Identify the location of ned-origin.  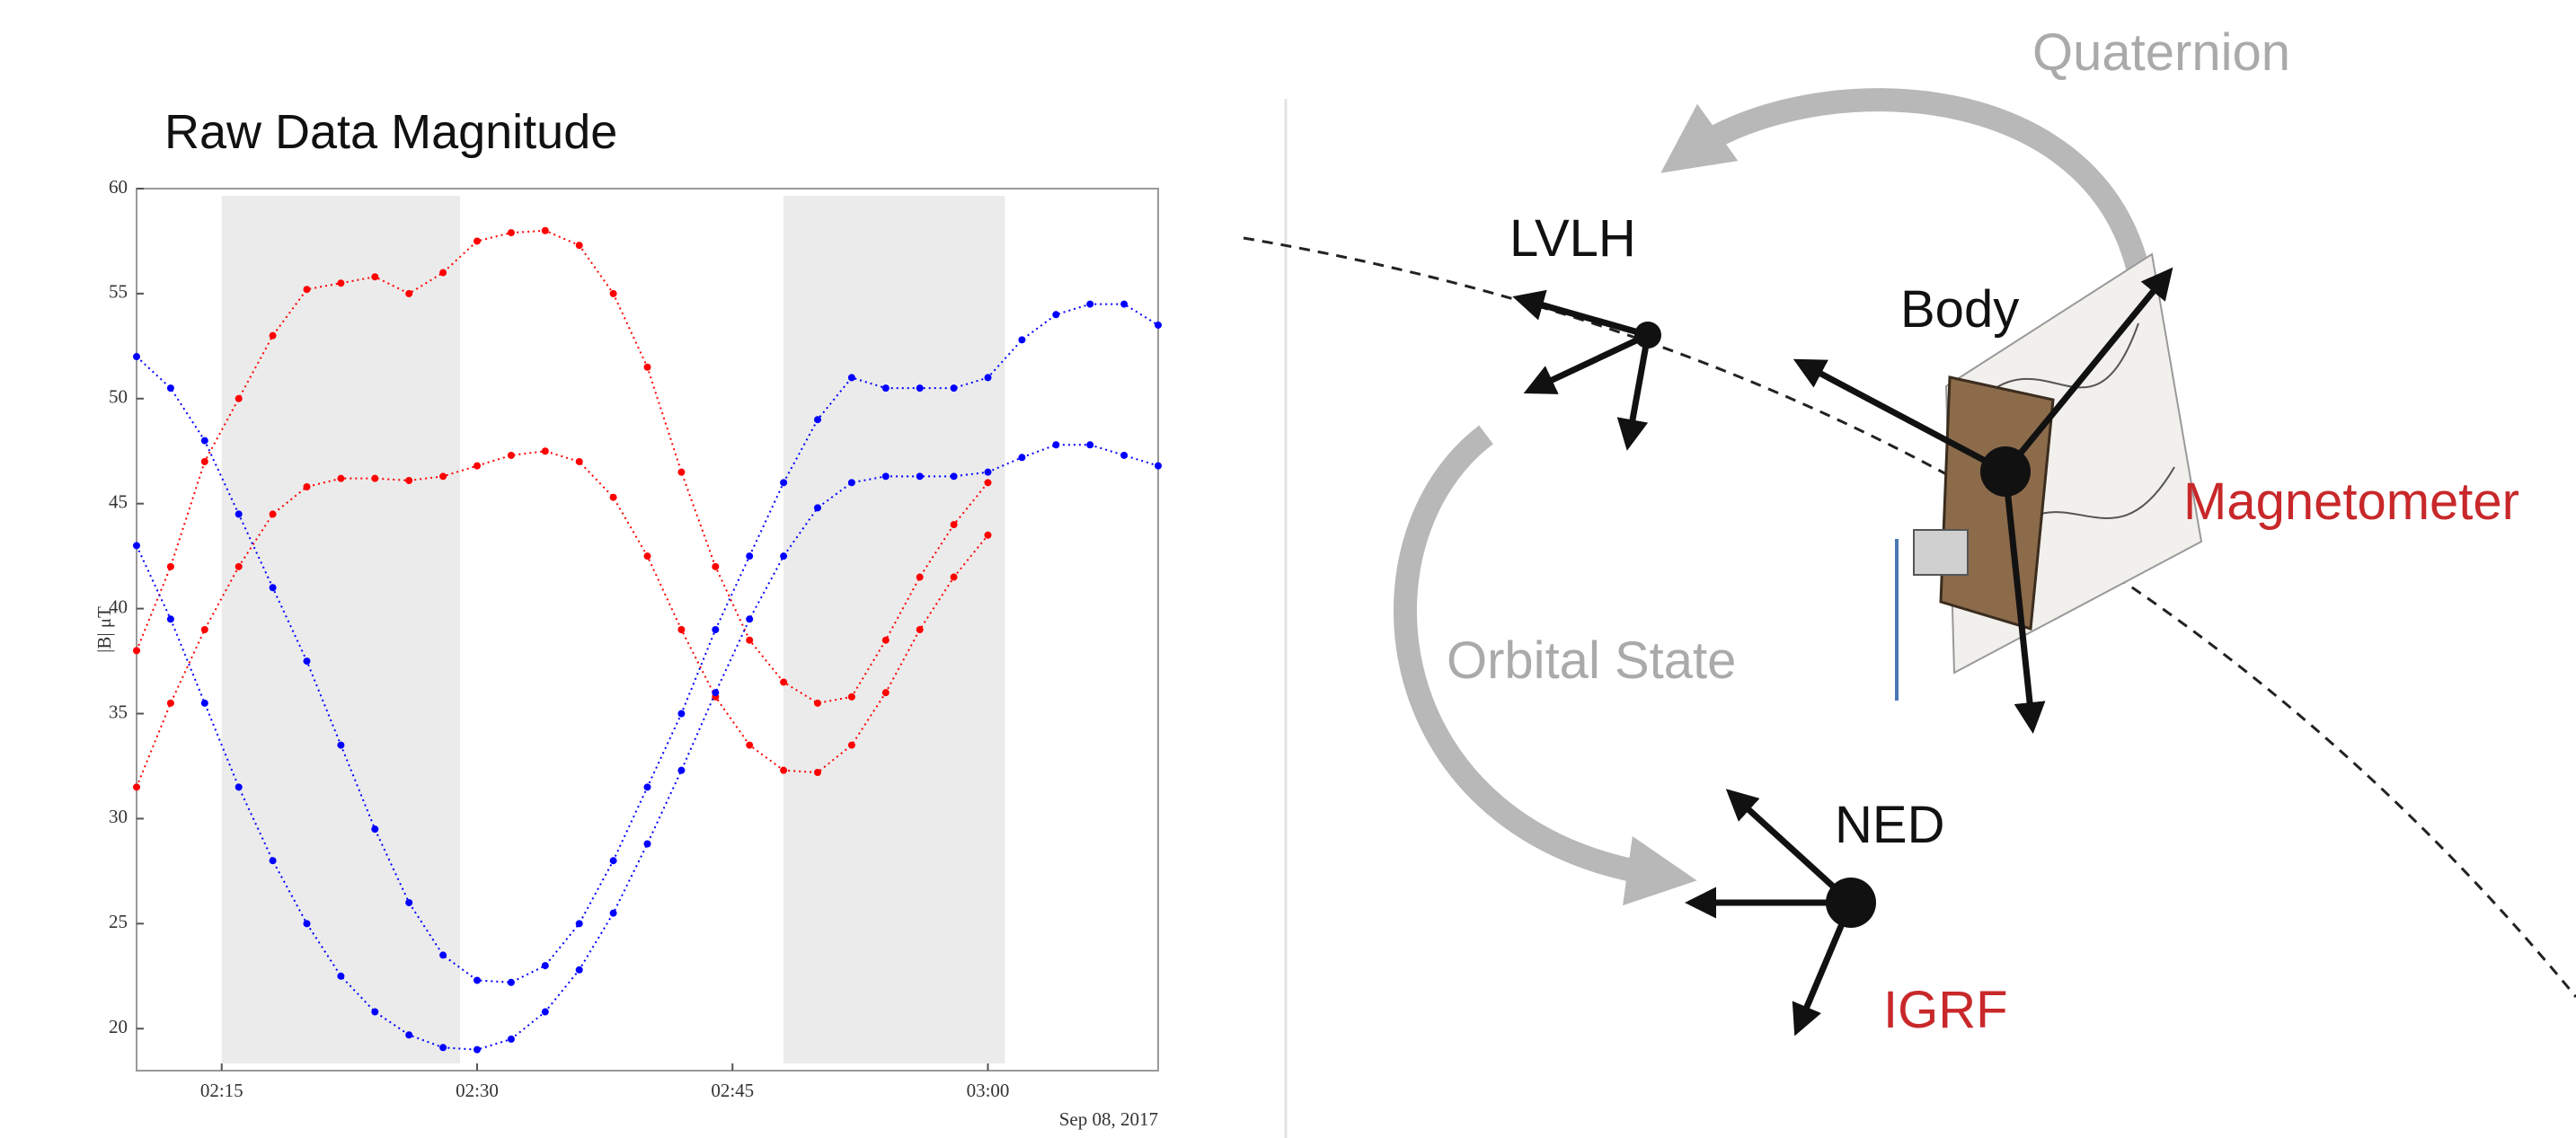
(1851, 903).